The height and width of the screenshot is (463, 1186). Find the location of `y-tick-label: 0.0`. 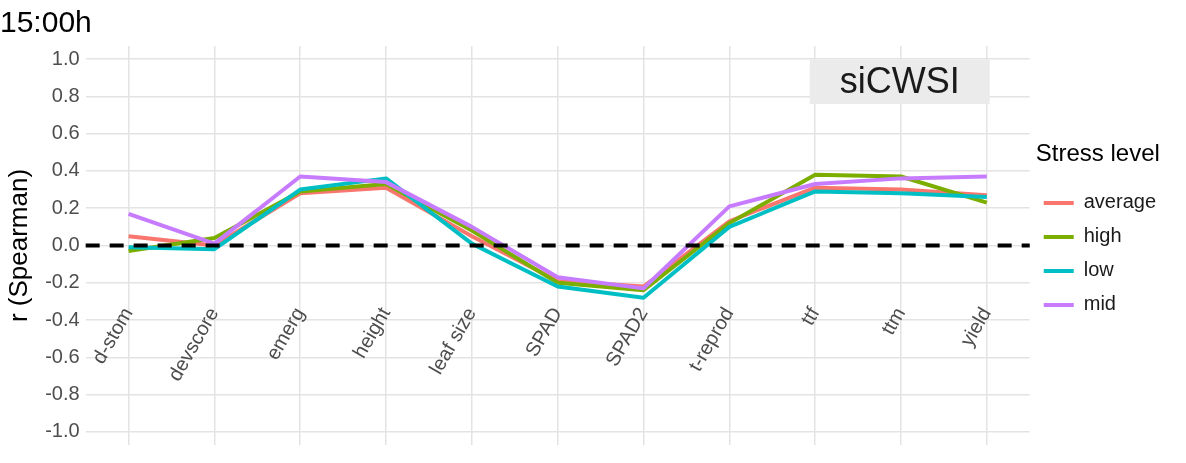

y-tick-label: 0.0 is located at coordinates (65, 244).